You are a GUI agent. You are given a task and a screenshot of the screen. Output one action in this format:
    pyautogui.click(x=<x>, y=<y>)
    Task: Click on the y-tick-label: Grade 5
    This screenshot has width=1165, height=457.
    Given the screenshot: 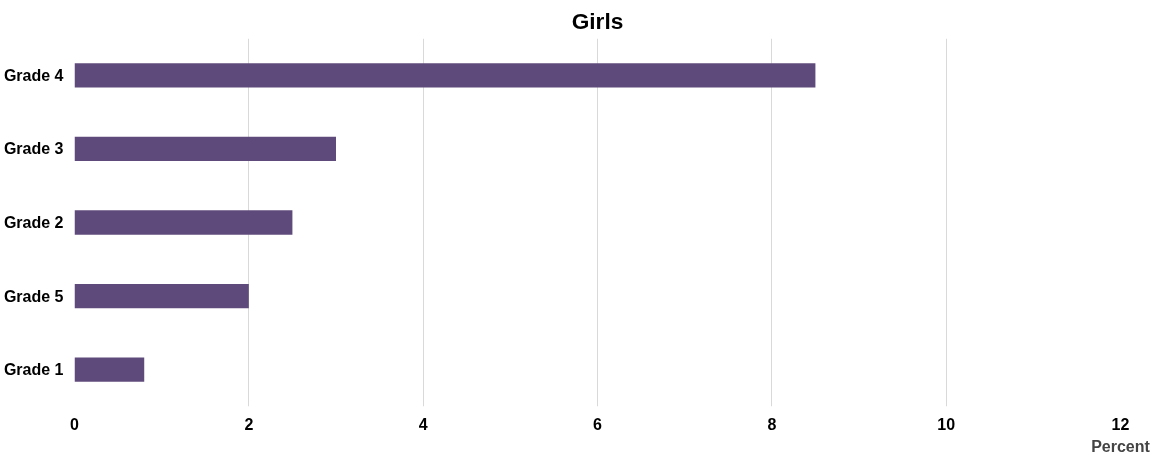 What is the action you would take?
    pyautogui.click(x=33, y=296)
    